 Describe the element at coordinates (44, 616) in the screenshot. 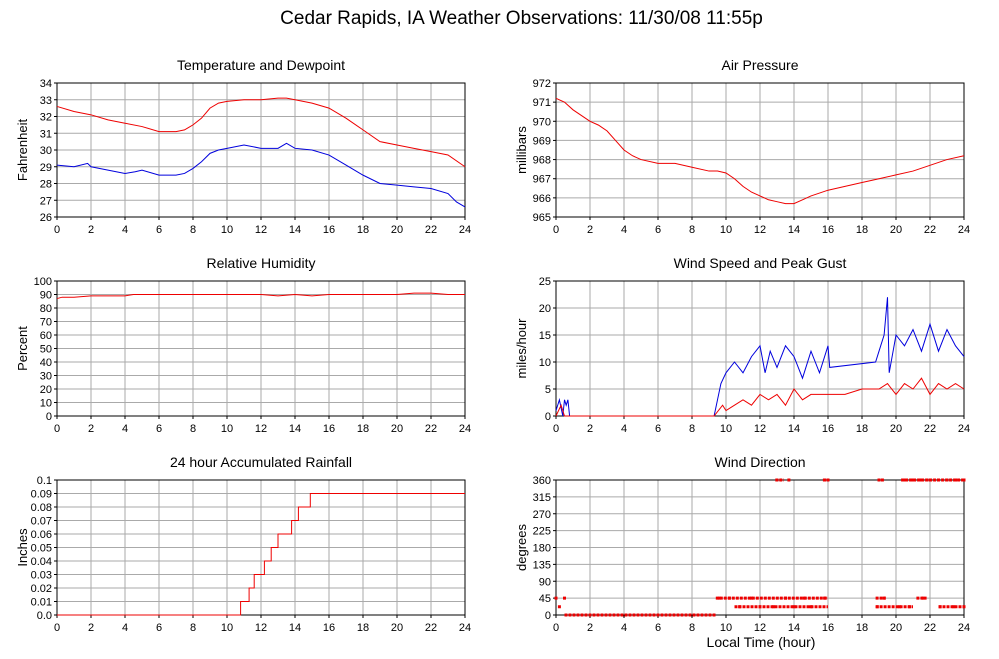

I see `y-tick-label: 0.0` at that location.